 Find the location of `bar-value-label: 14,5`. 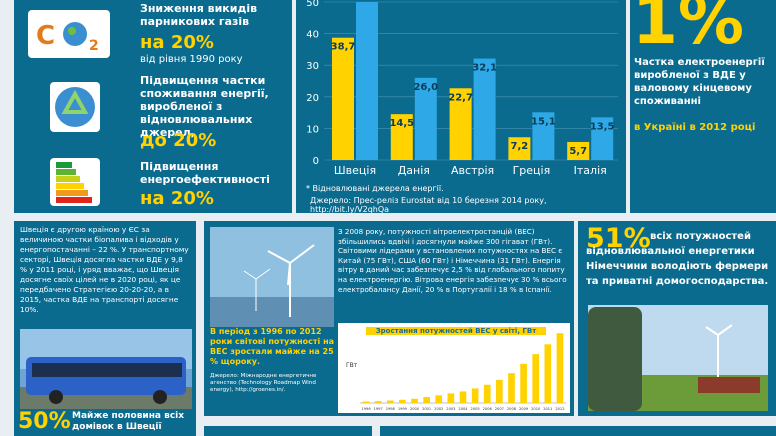

bar-value-label: 14,5 is located at coordinates (401, 123).